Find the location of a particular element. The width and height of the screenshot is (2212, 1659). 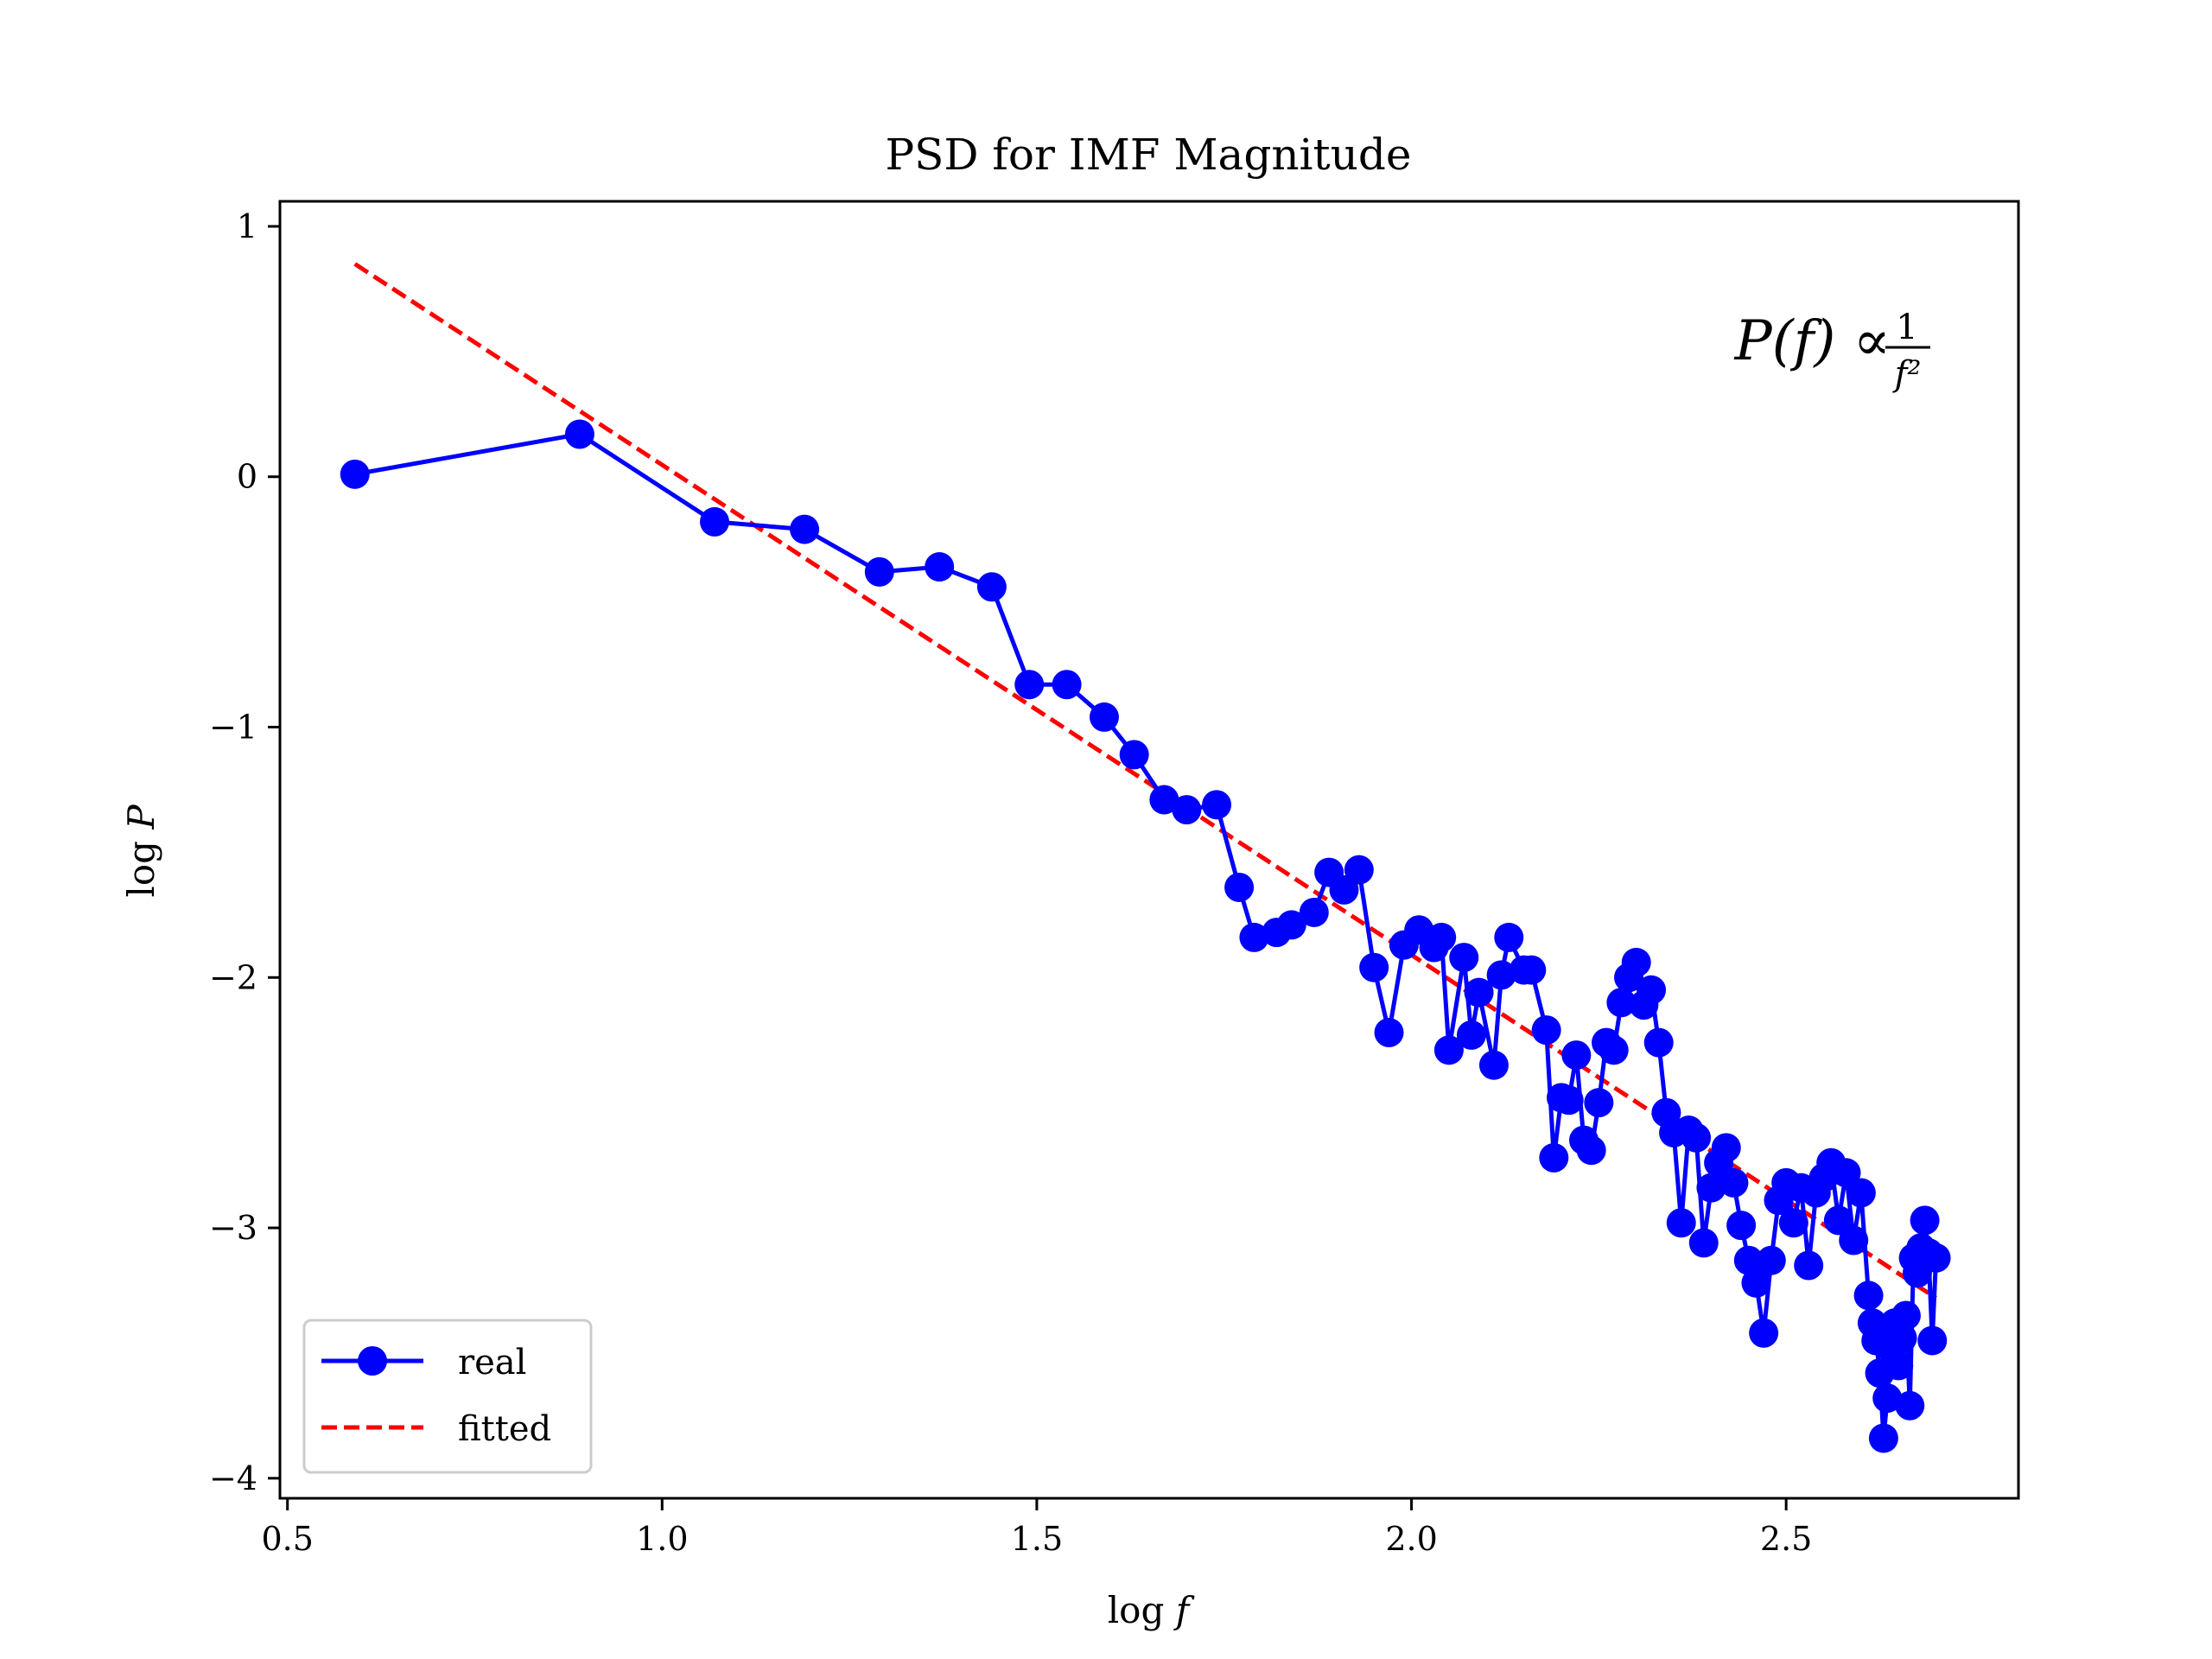

y-axis-label: log P is located at coordinates (141, 851).